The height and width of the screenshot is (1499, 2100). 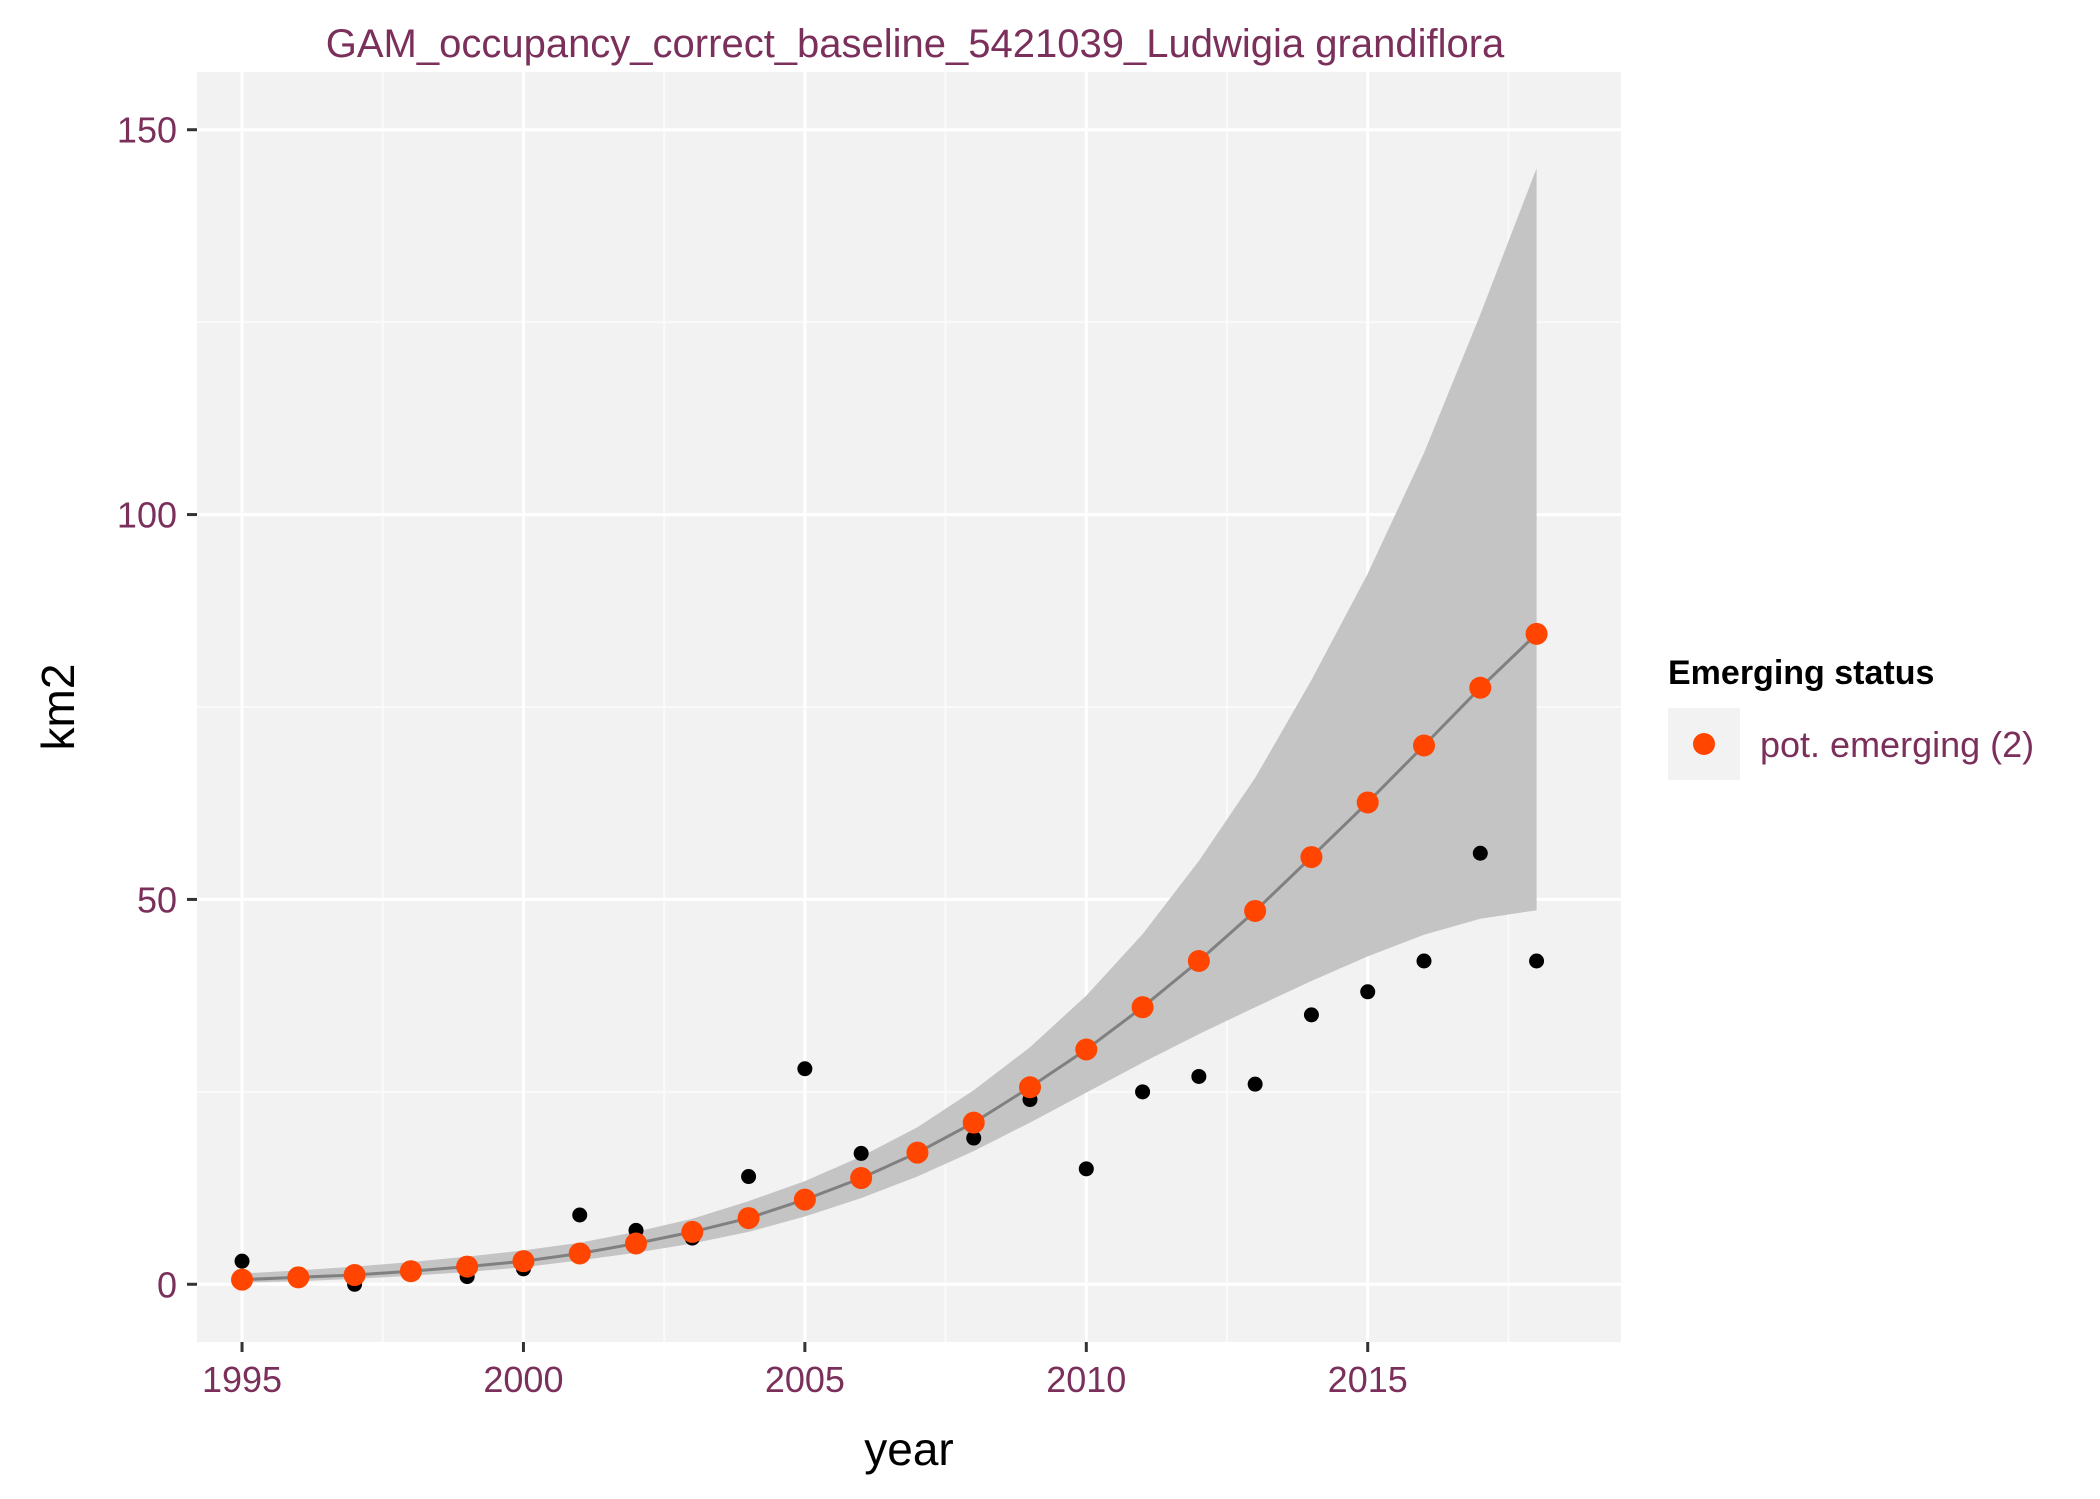 What do you see at coordinates (1086, 1379) in the screenshot?
I see `x-tick-label: 2010` at bounding box center [1086, 1379].